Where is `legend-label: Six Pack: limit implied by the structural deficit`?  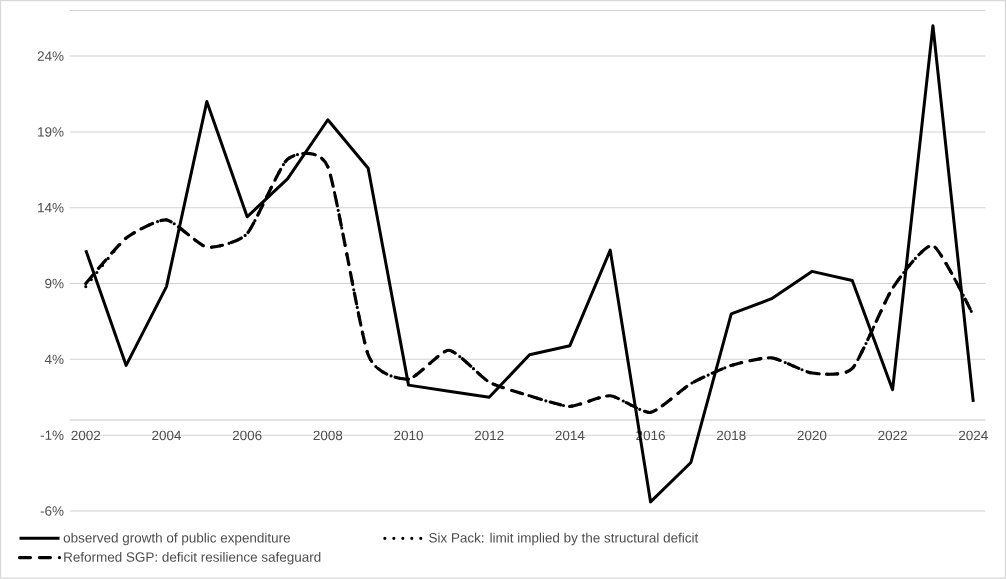 legend-label: Six Pack: limit implied by the structural deficit is located at coordinates (564, 539).